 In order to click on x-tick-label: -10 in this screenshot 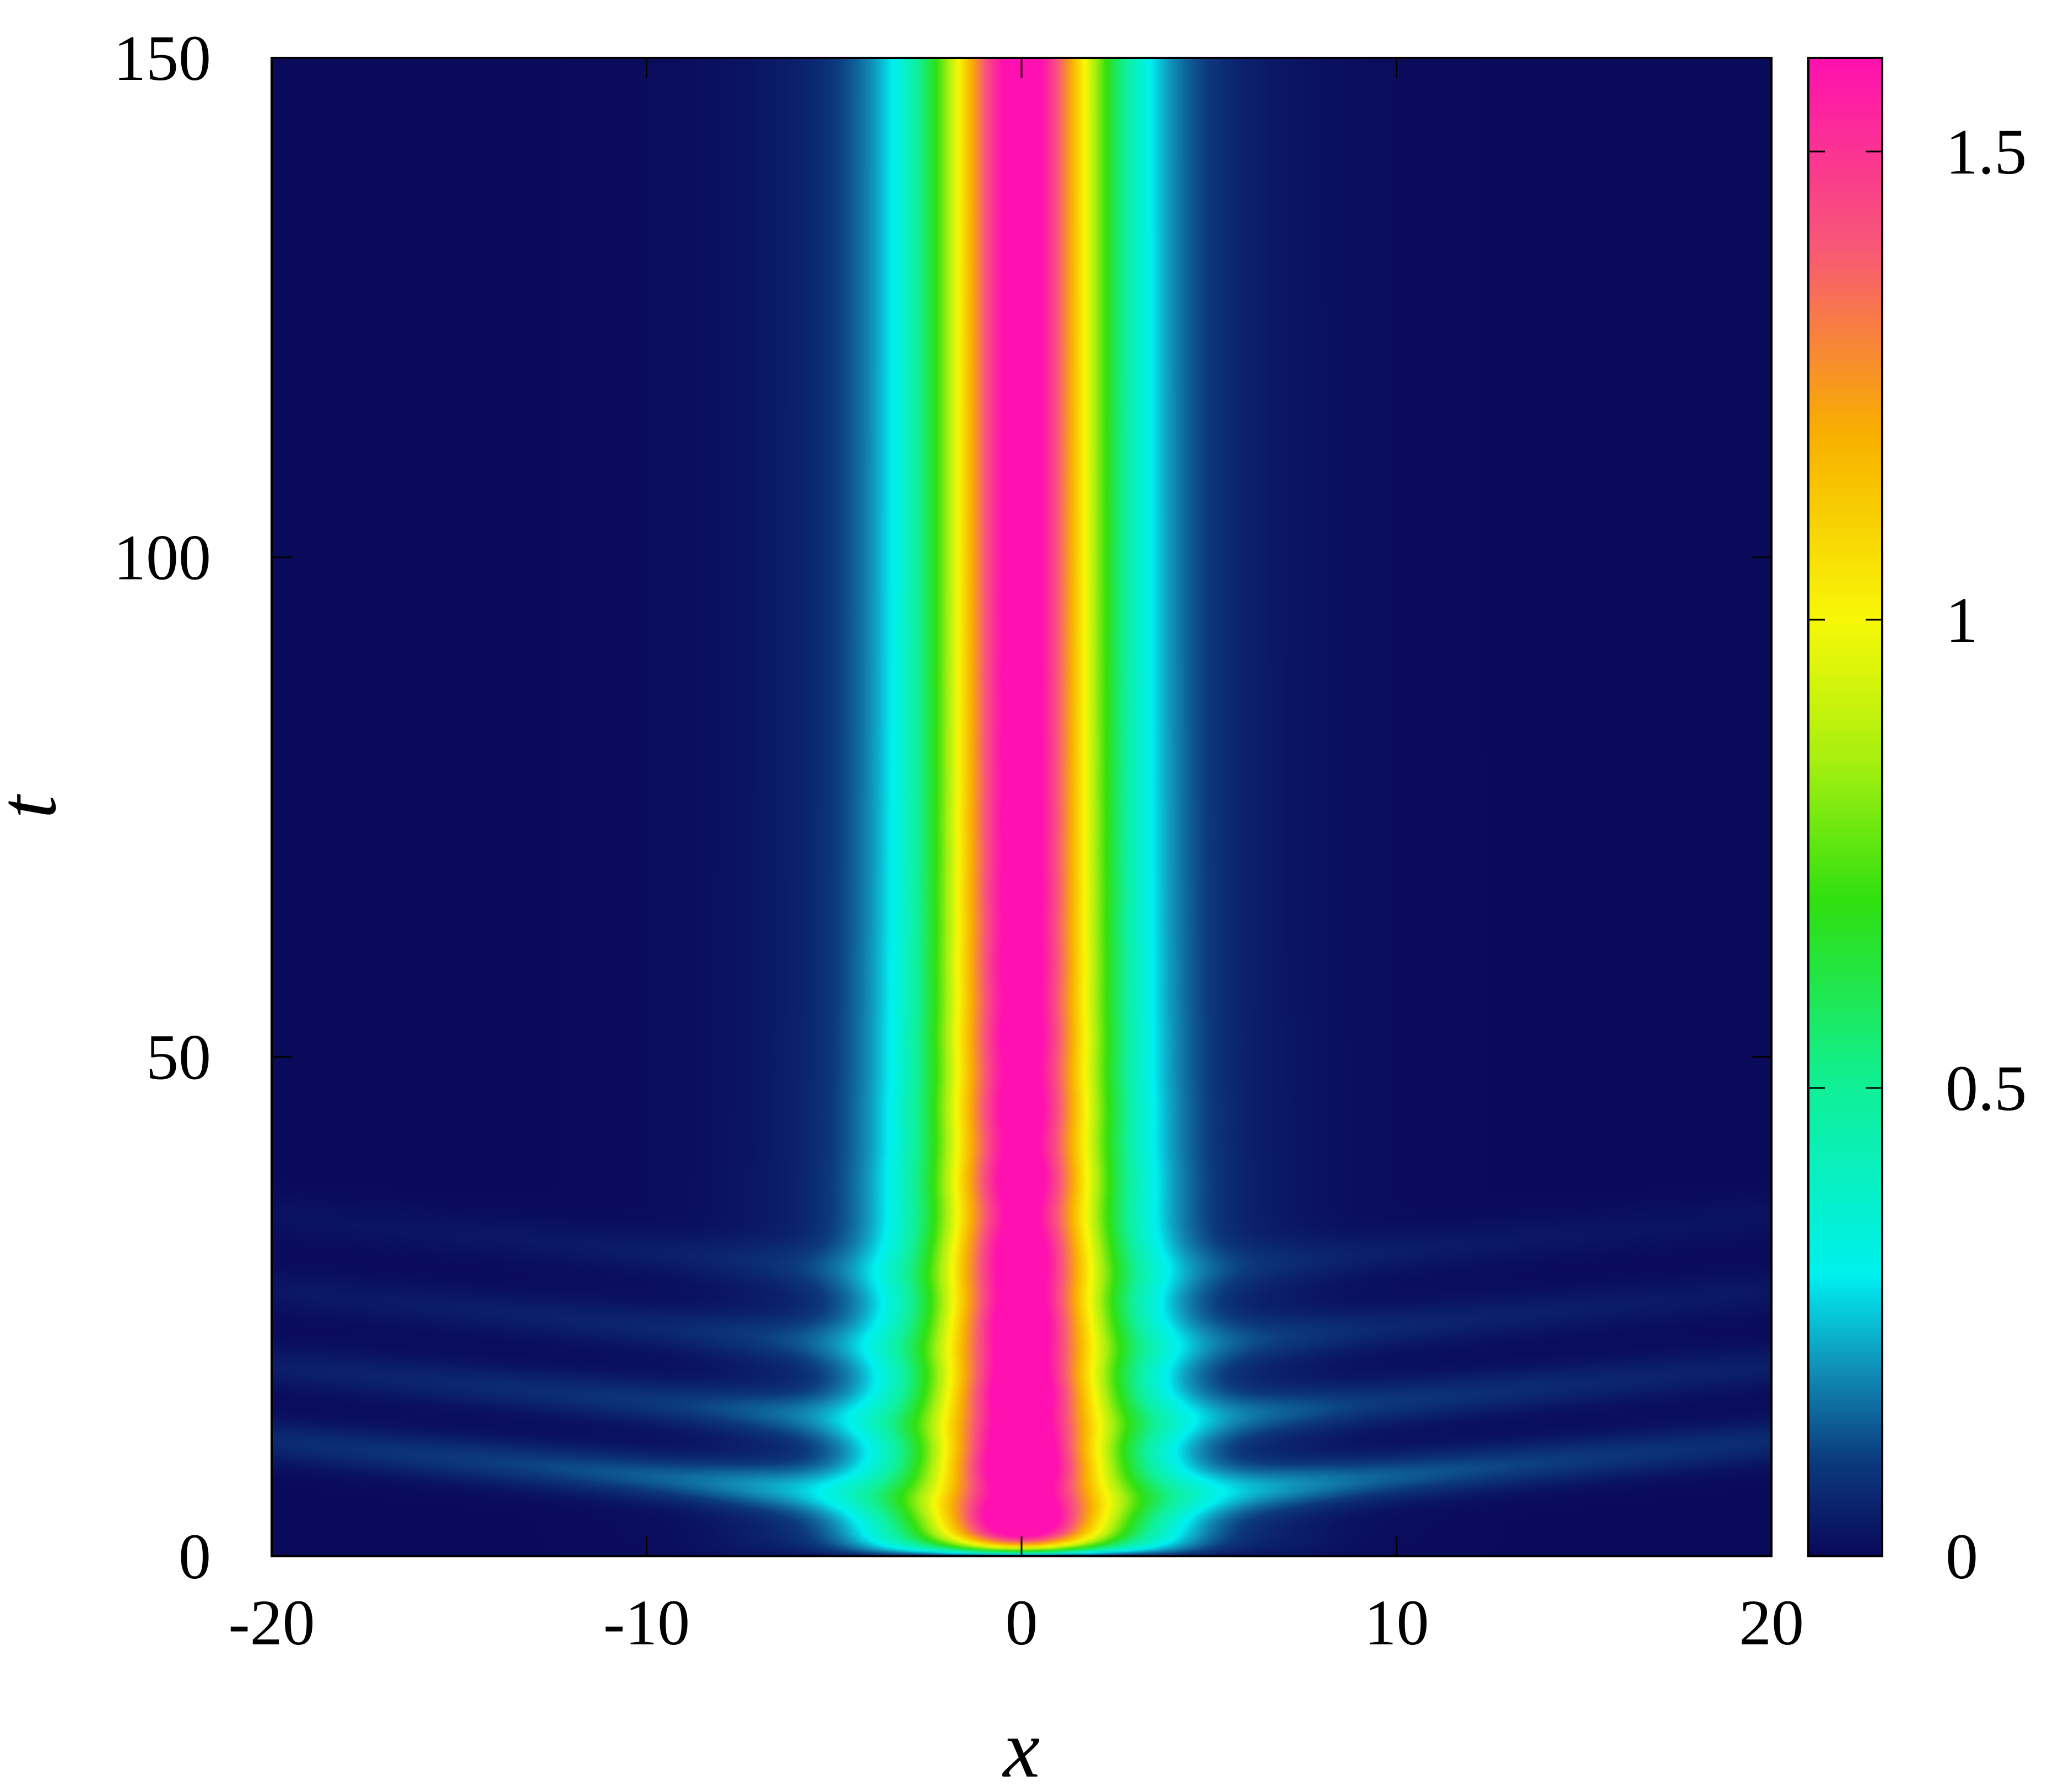, I will do `click(646, 1623)`.